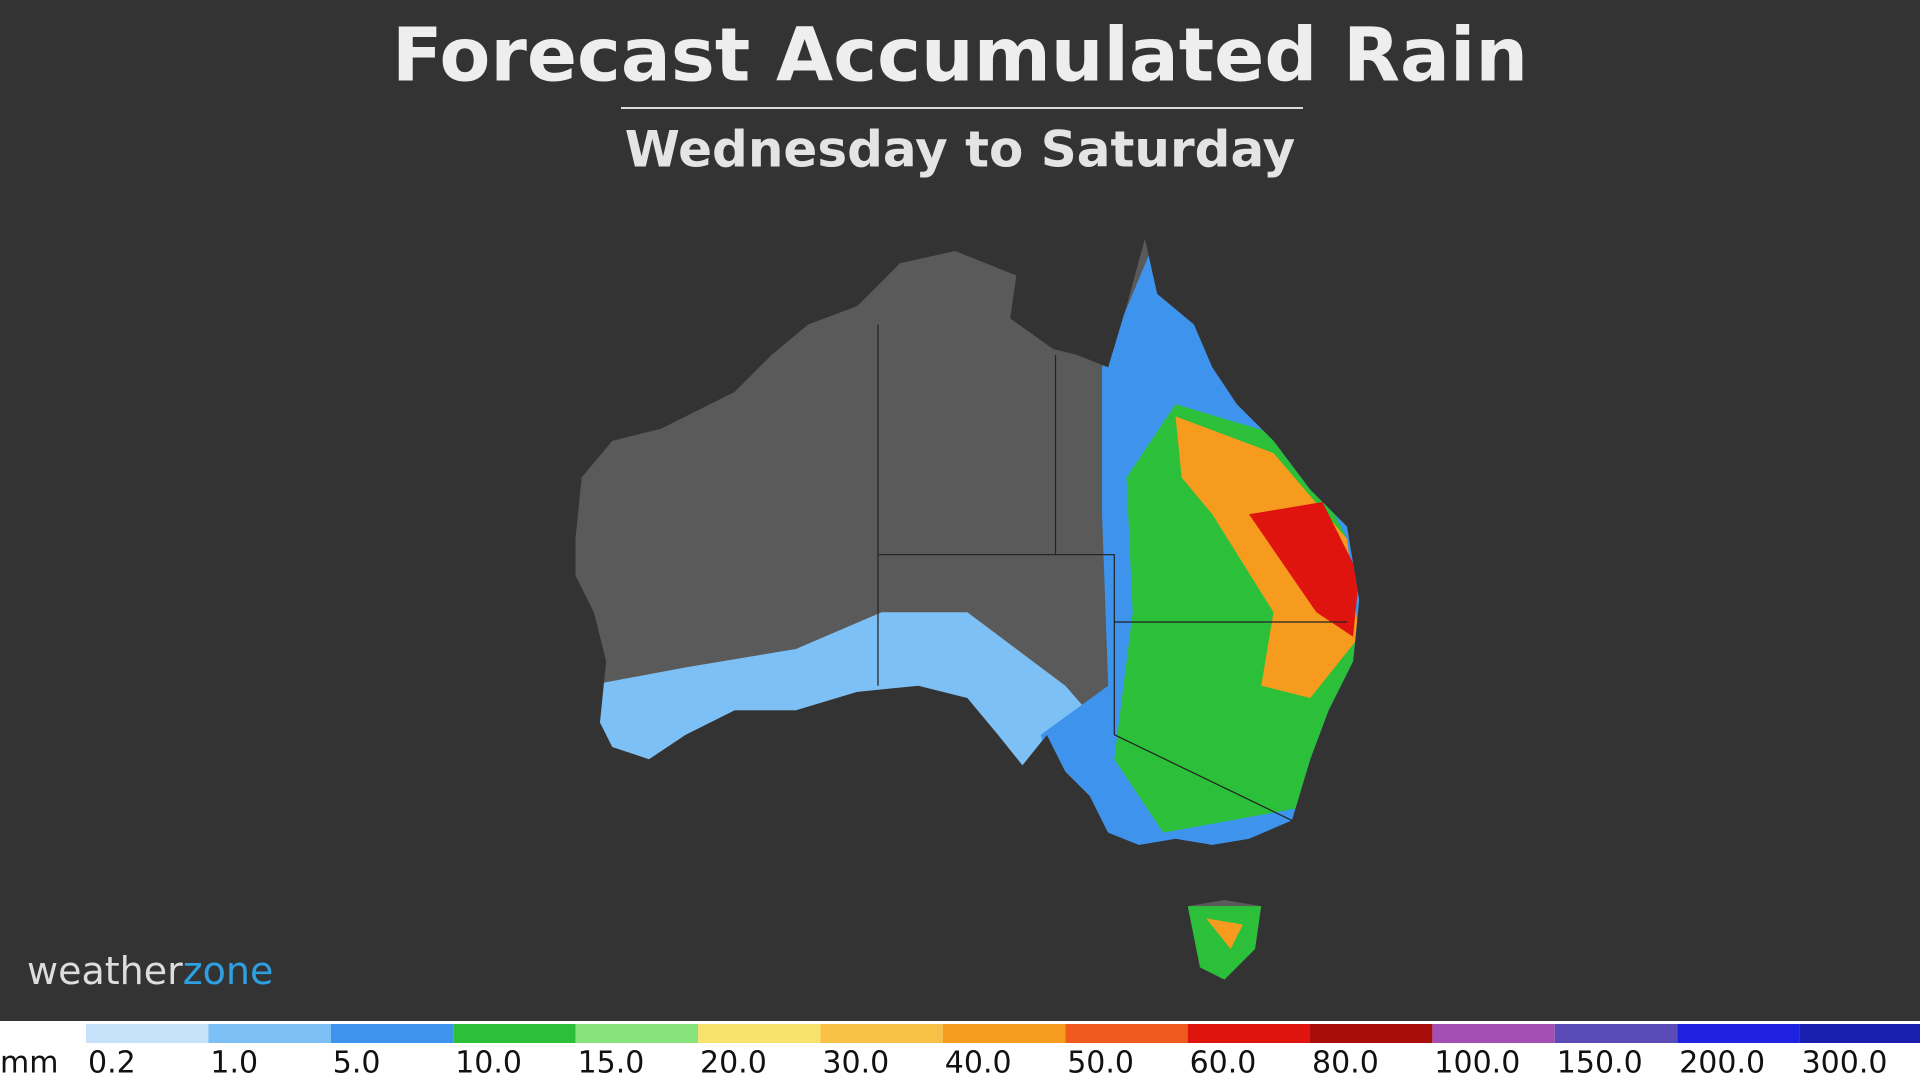 The height and width of the screenshot is (1080, 1920). I want to click on rain-orange, so click(1267, 557).